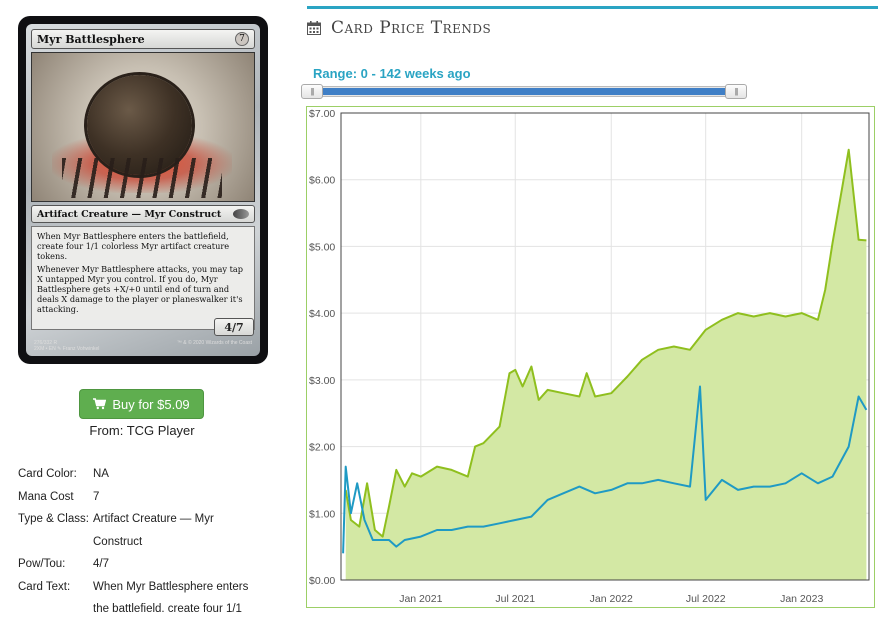 The height and width of the screenshot is (620, 884). Describe the element at coordinates (145, 564) in the screenshot. I see `info-row: Pow/Tou: 4/7` at that location.